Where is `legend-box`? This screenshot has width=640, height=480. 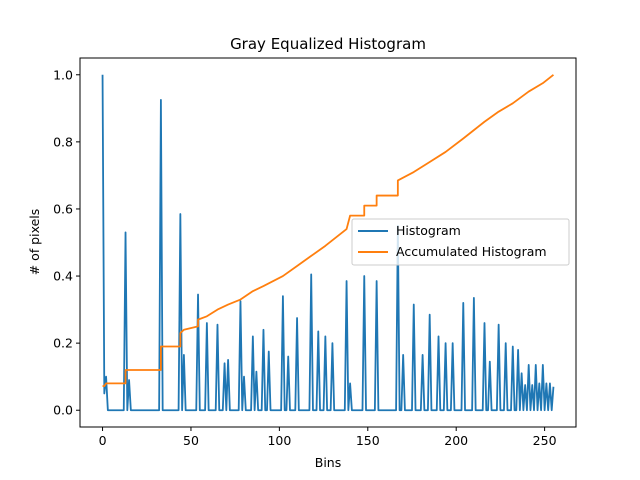
legend-box is located at coordinates (460, 242).